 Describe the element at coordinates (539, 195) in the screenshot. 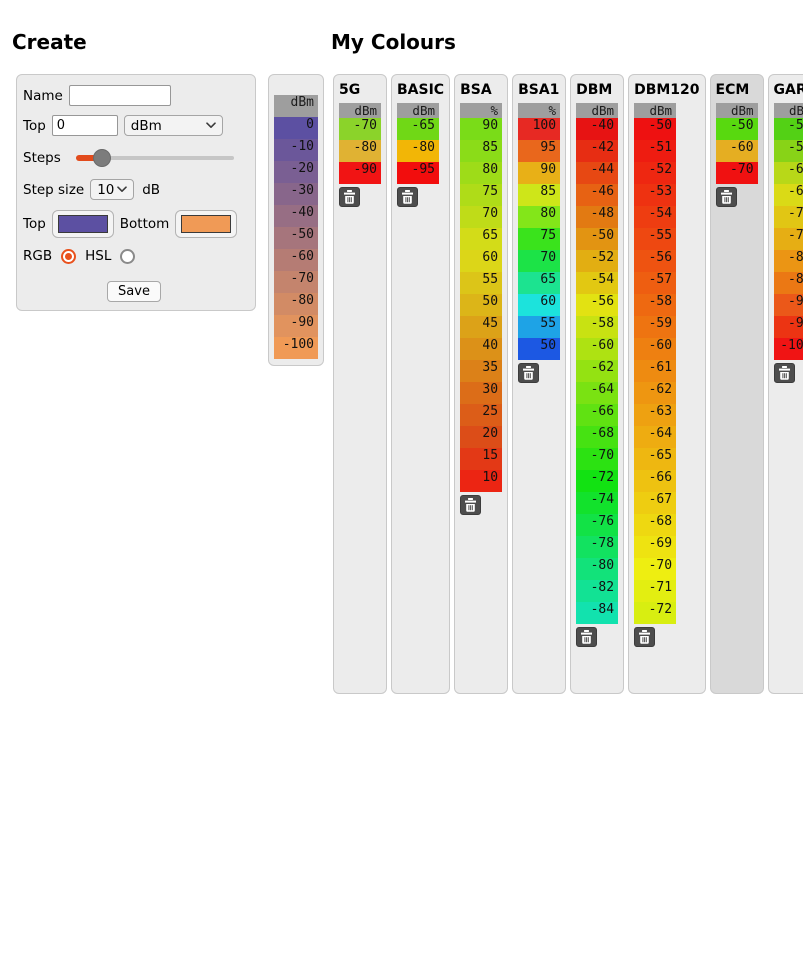

I see `colour-scale-cell: 85` at that location.